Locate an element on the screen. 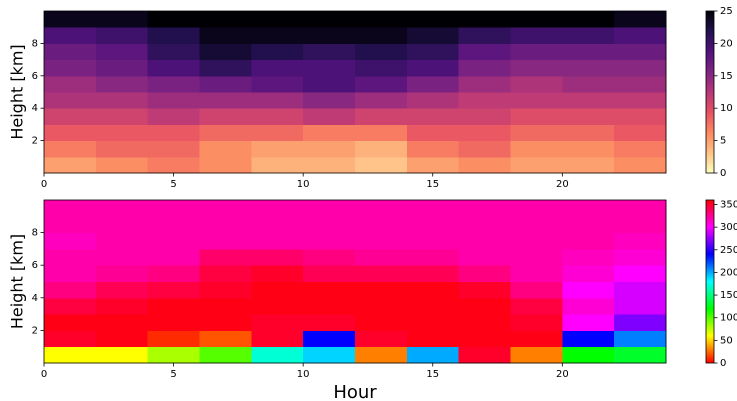 The width and height of the screenshot is (737, 401). y-axis-label: Height [km] is located at coordinates (17, 281).